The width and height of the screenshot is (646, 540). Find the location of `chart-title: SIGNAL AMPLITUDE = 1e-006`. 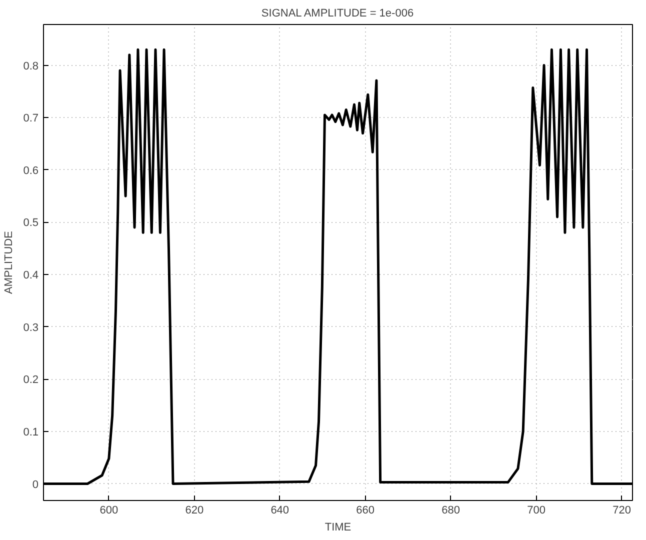

chart-title: SIGNAL AMPLITUDE = 1e-006 is located at coordinates (337, 14).